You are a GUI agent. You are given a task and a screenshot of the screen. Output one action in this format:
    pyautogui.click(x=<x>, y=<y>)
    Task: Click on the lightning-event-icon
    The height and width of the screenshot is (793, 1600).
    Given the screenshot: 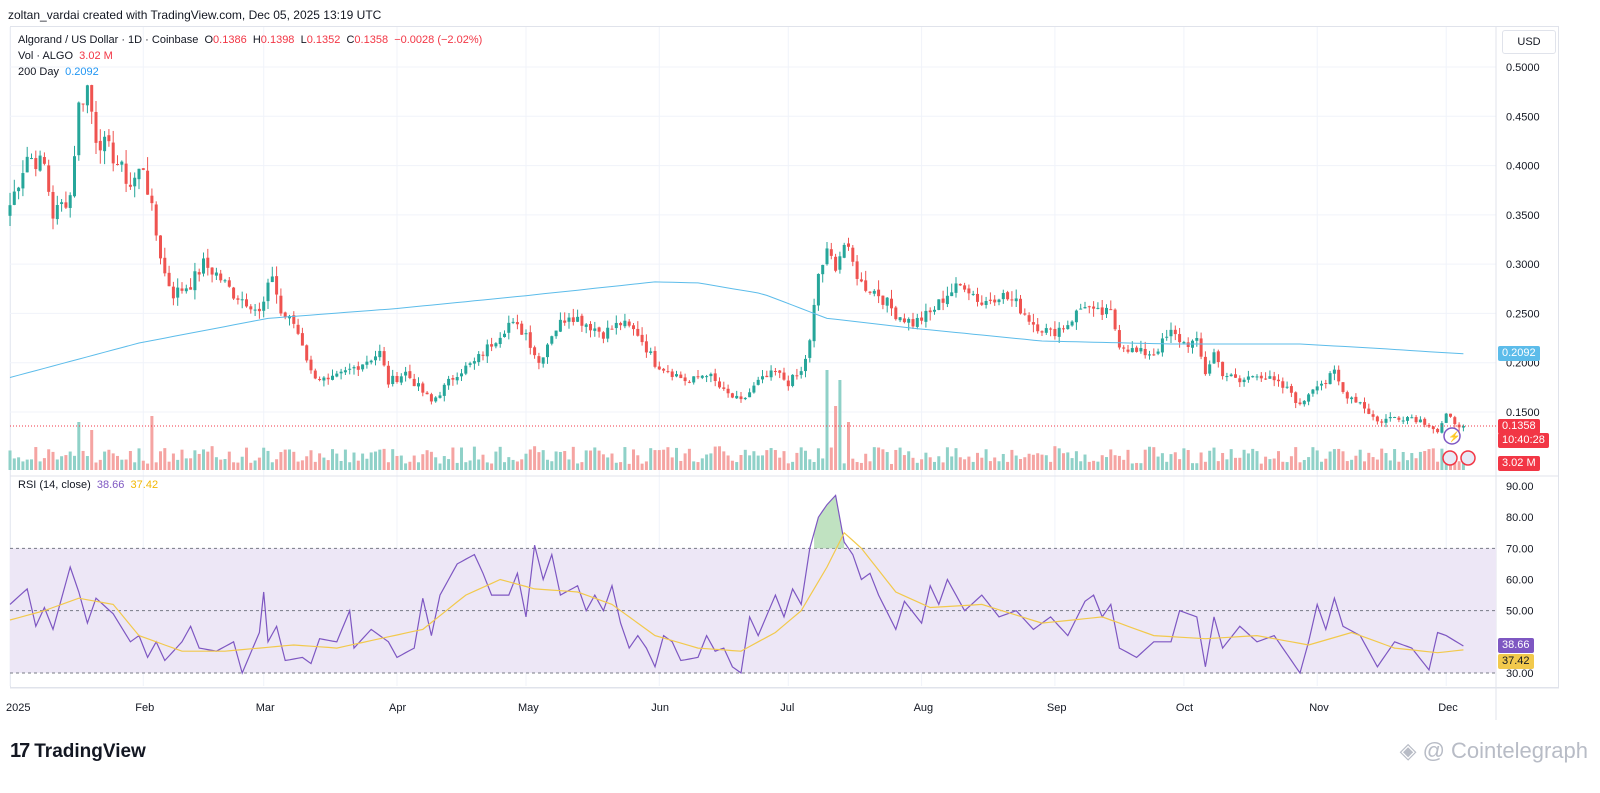 What is the action you would take?
    pyautogui.click(x=1452, y=436)
    